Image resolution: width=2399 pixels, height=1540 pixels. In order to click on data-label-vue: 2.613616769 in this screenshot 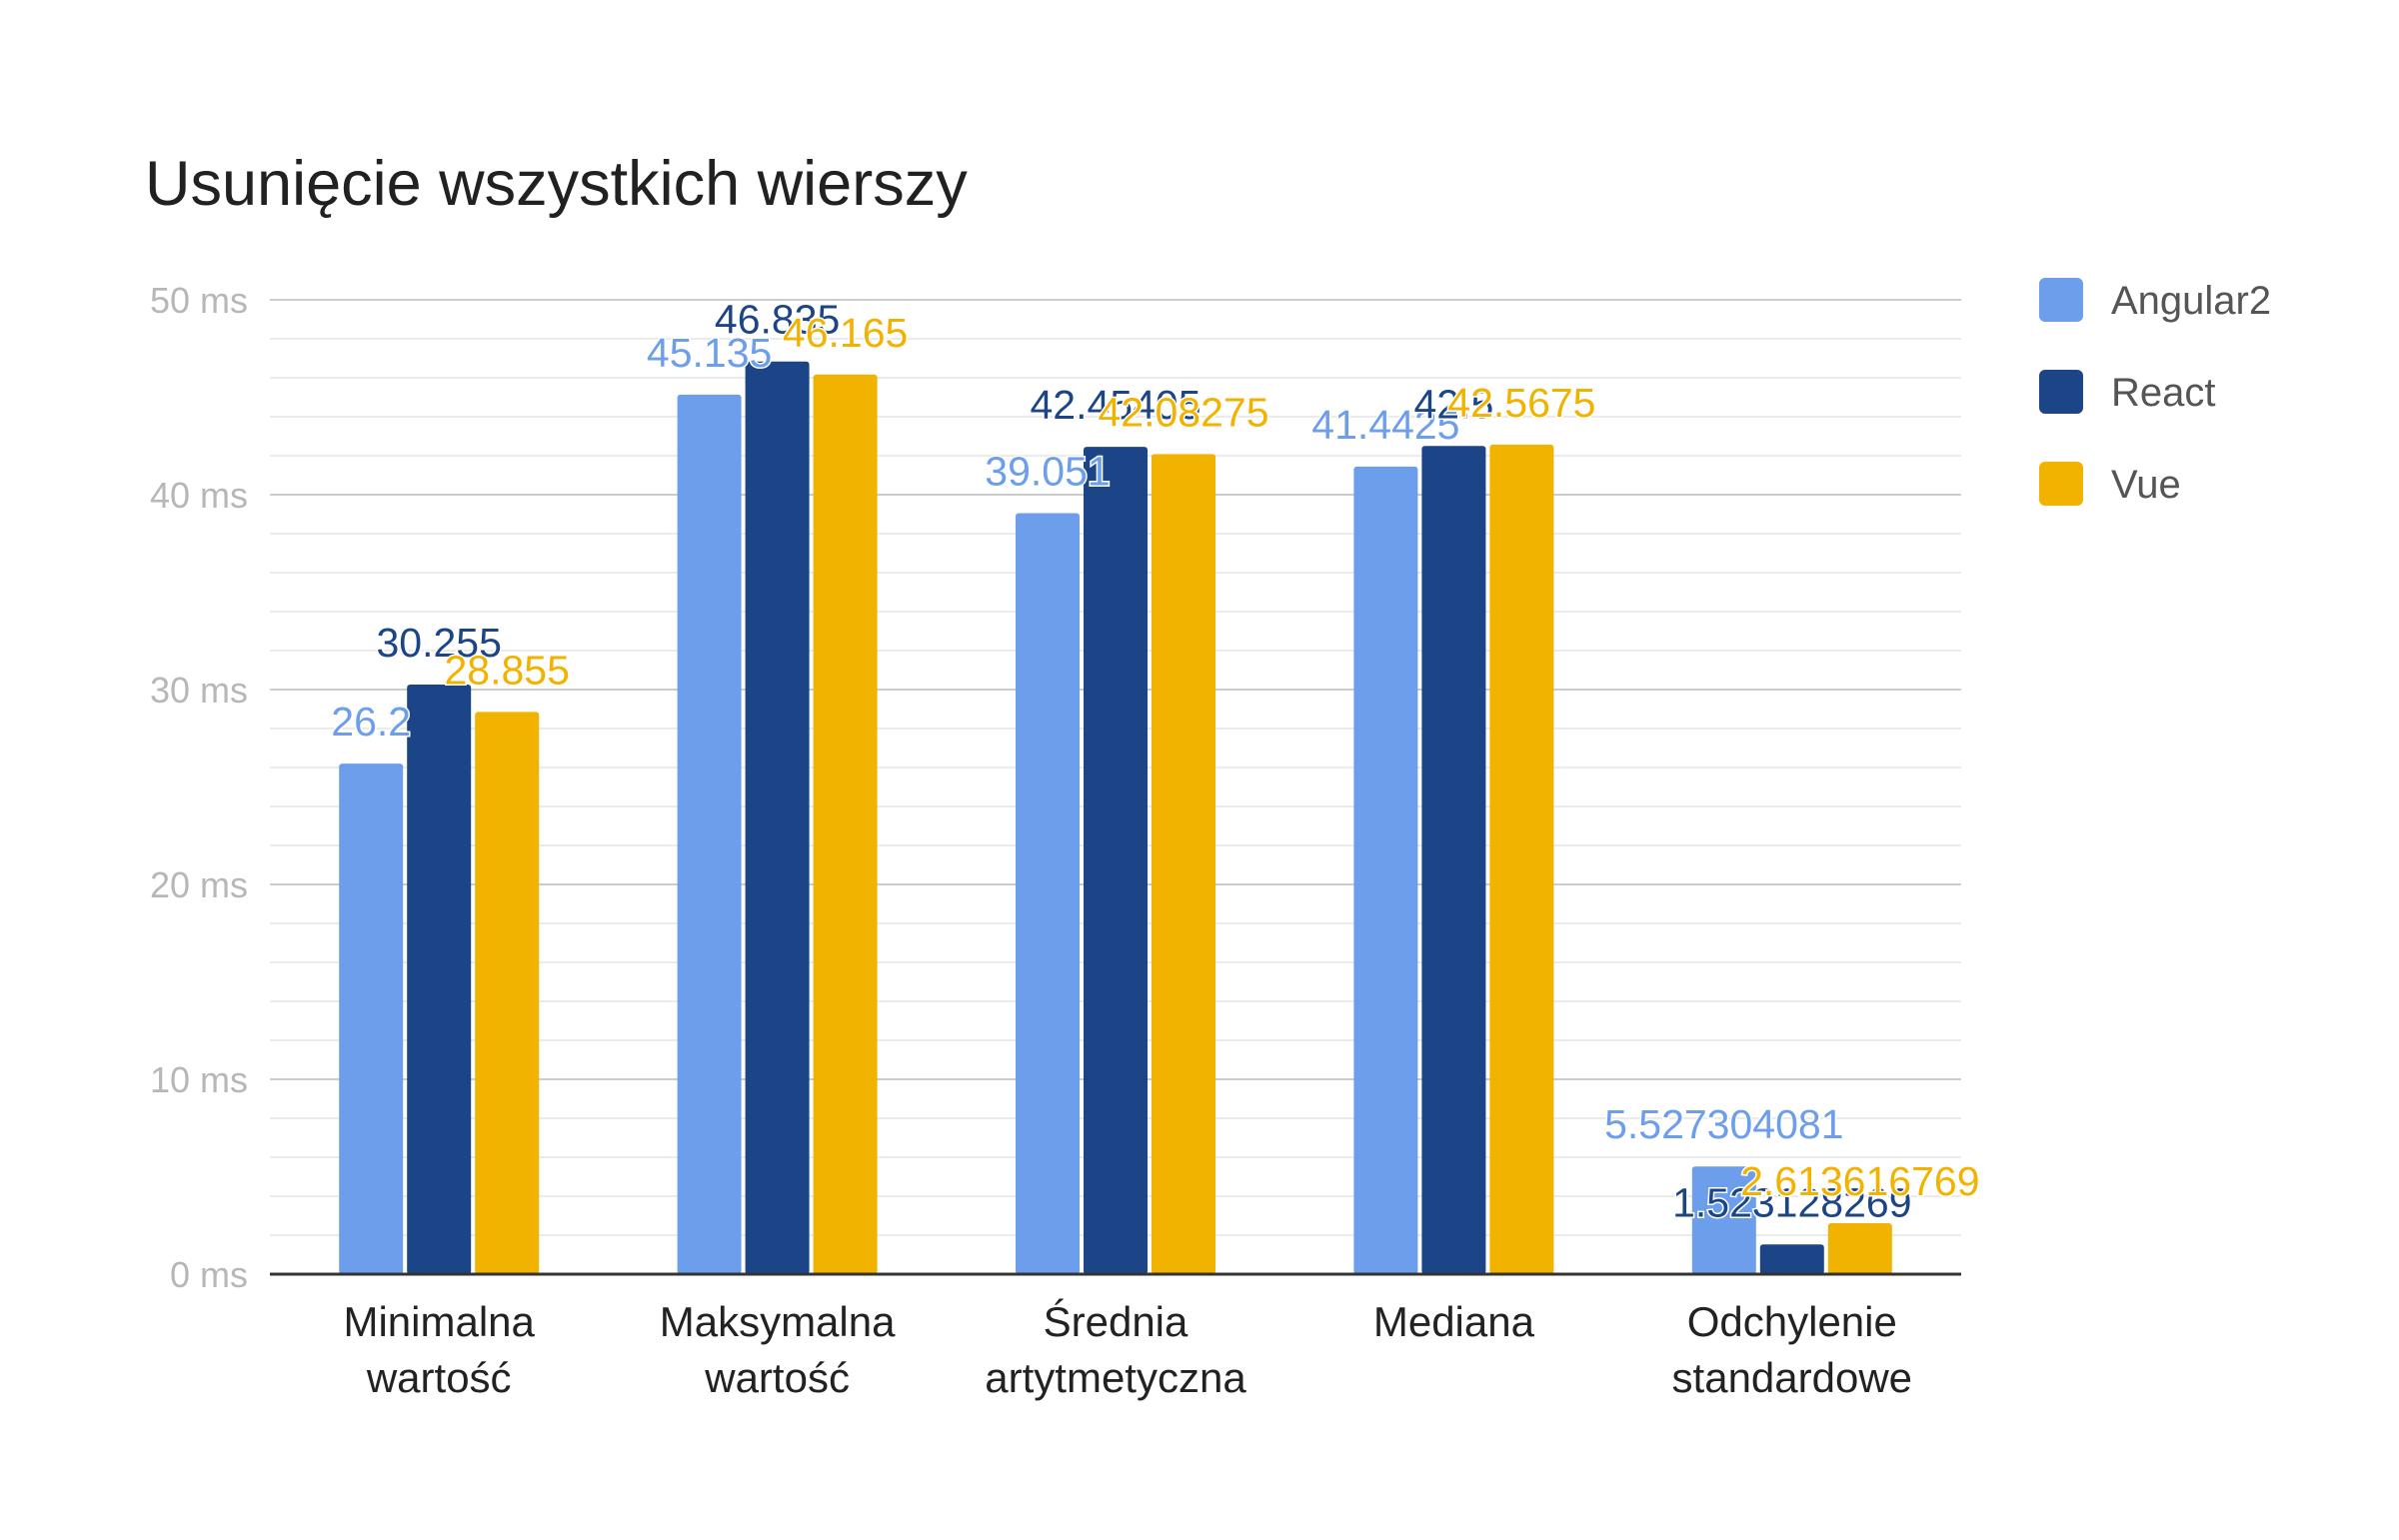, I will do `click(1860, 1181)`.